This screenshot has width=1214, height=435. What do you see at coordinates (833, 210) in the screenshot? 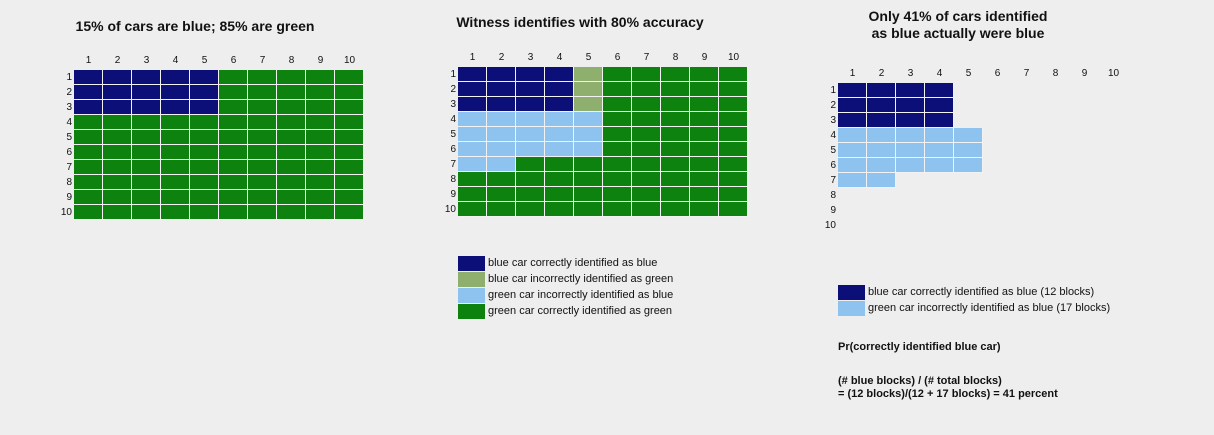
I see `row-label: 9` at bounding box center [833, 210].